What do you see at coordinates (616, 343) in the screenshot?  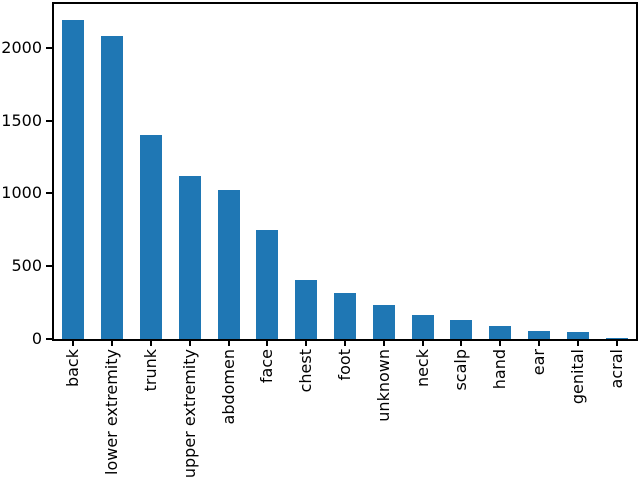 I see `x-tick-acral` at bounding box center [616, 343].